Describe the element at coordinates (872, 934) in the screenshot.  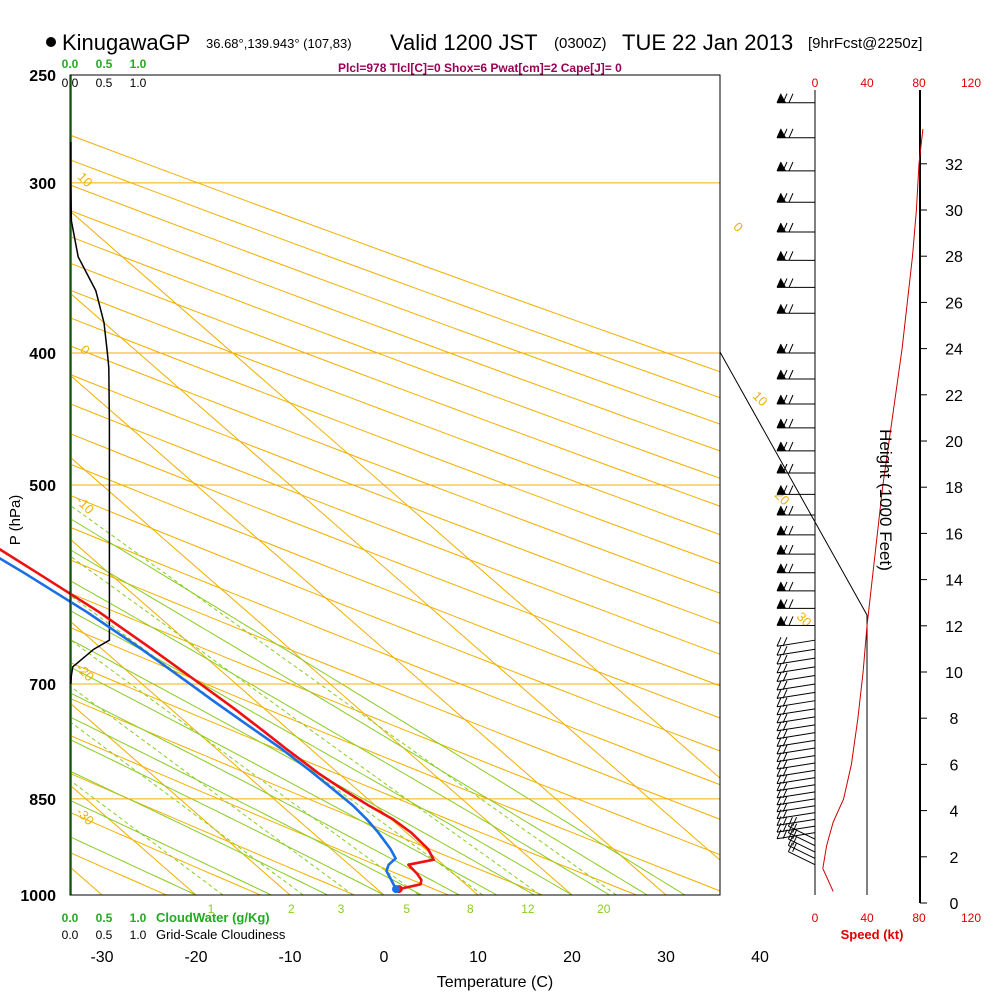
I see `speed-axis-label: Speed (kt)` at that location.